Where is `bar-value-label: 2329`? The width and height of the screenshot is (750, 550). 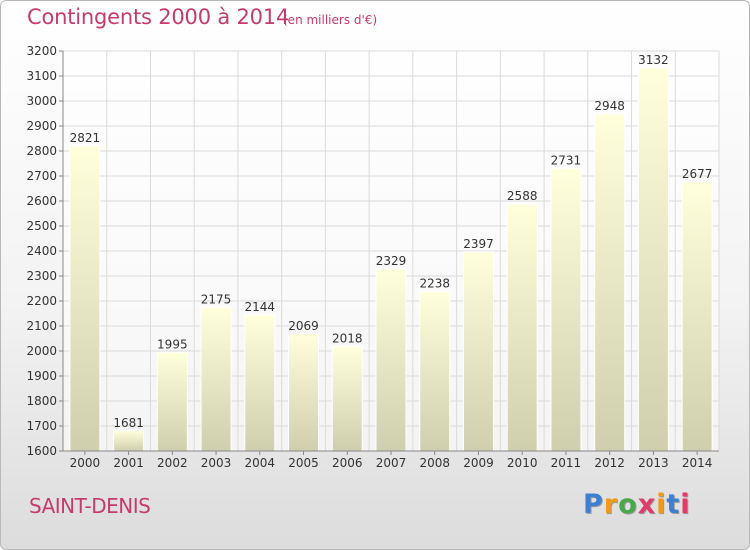
bar-value-label: 2329 is located at coordinates (391, 261).